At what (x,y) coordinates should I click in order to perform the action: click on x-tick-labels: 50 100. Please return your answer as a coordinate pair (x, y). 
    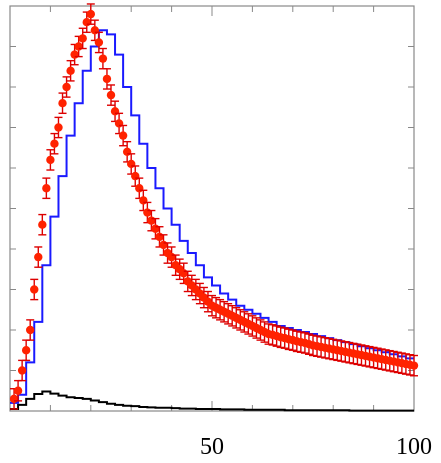
    Looking at the image, I should click on (316, 447).